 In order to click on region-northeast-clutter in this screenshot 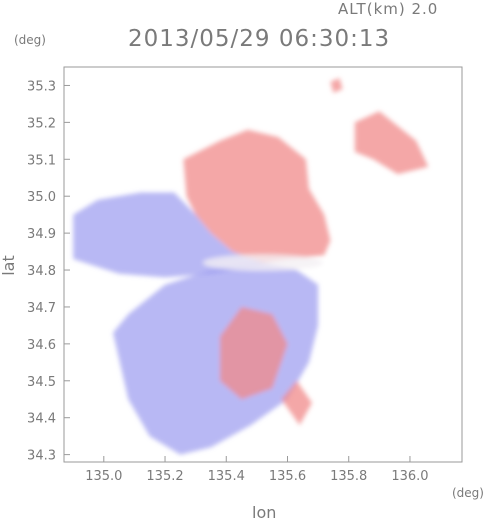, I will do `click(391, 143)`.